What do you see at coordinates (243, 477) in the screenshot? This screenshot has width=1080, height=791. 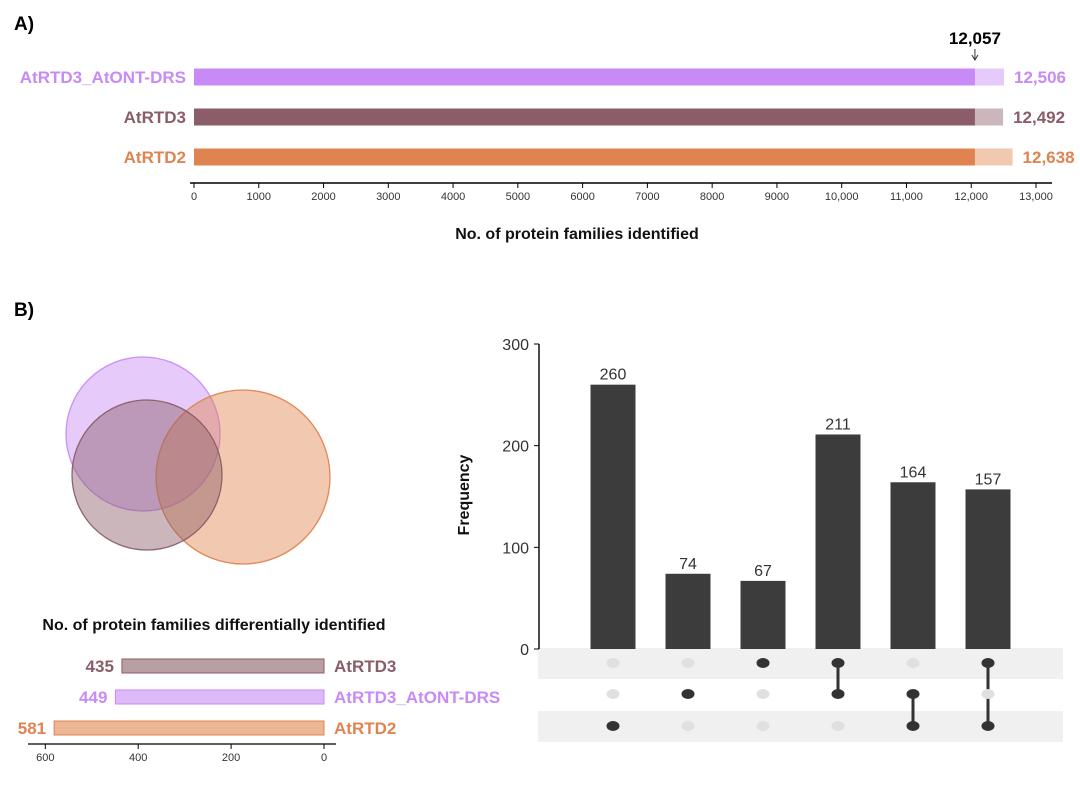 I see `venn-circle-atrtd2` at bounding box center [243, 477].